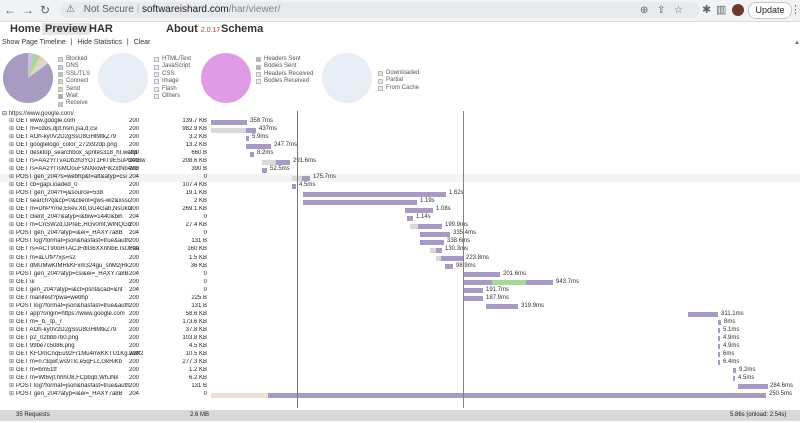 This screenshot has width=800, height=423. Describe the element at coordinates (46, 257) in the screenshot. I see `request-url: GET m=aLUfP?xjs=s2` at that location.